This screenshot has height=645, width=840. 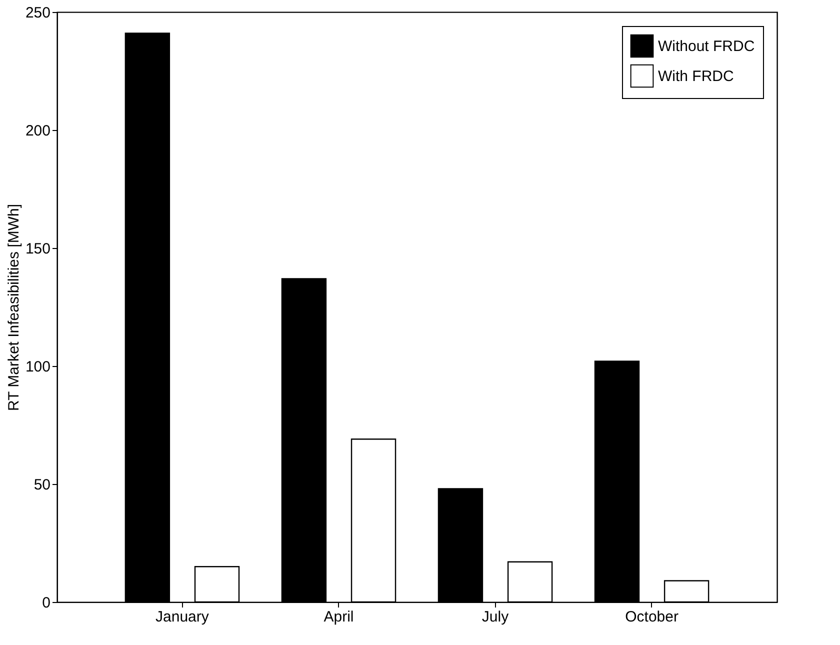 I want to click on y-tick-label: 250, so click(x=37, y=13).